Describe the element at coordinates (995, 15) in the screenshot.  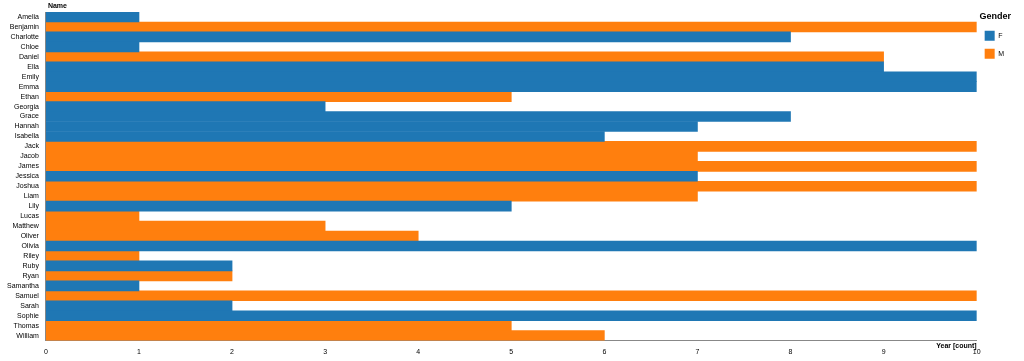
I see `legend-title: Gender` at that location.